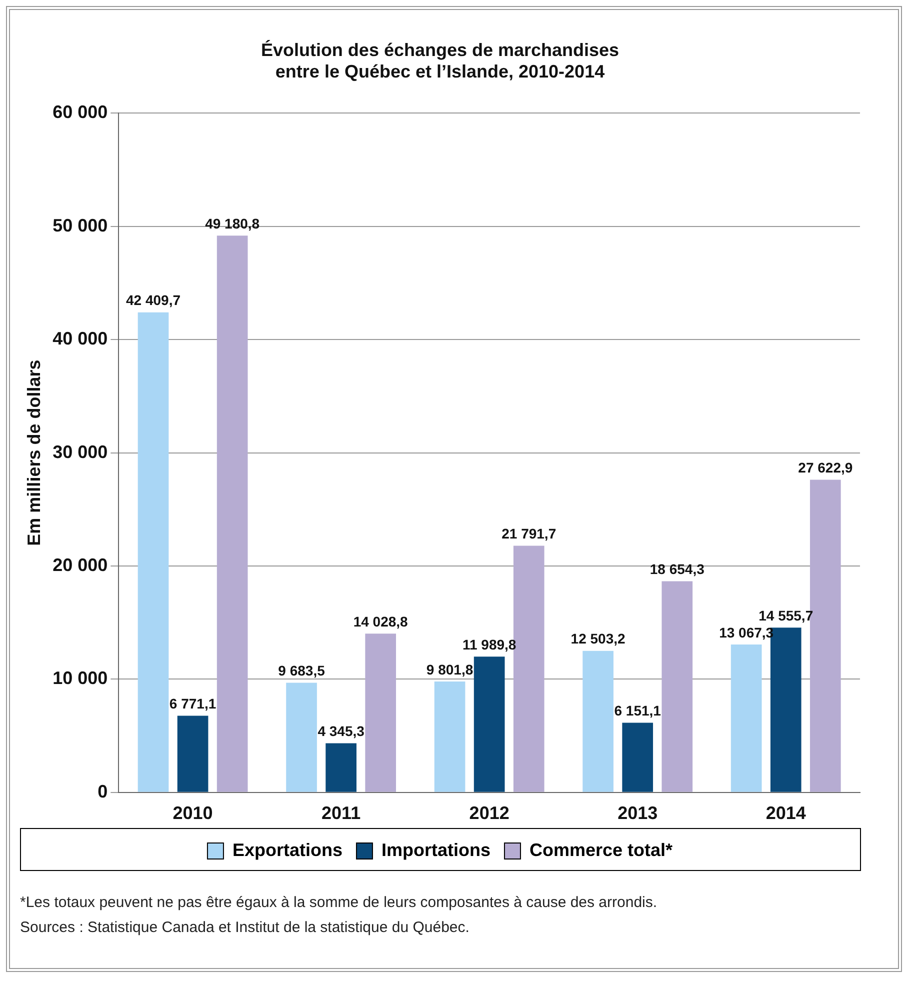 The image size is (914, 986). I want to click on data-label: 6 151,1, so click(638, 710).